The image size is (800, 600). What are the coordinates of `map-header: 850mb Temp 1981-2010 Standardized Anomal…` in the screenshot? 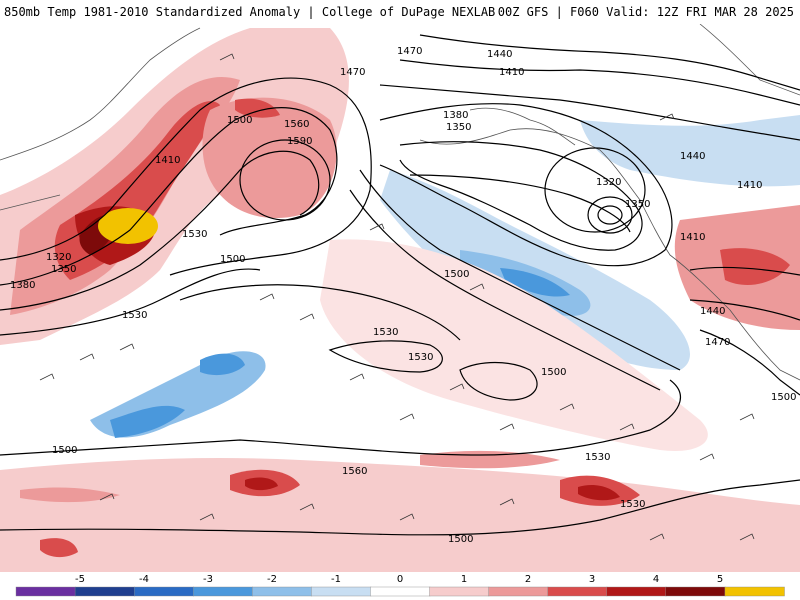 It's located at (400, 12).